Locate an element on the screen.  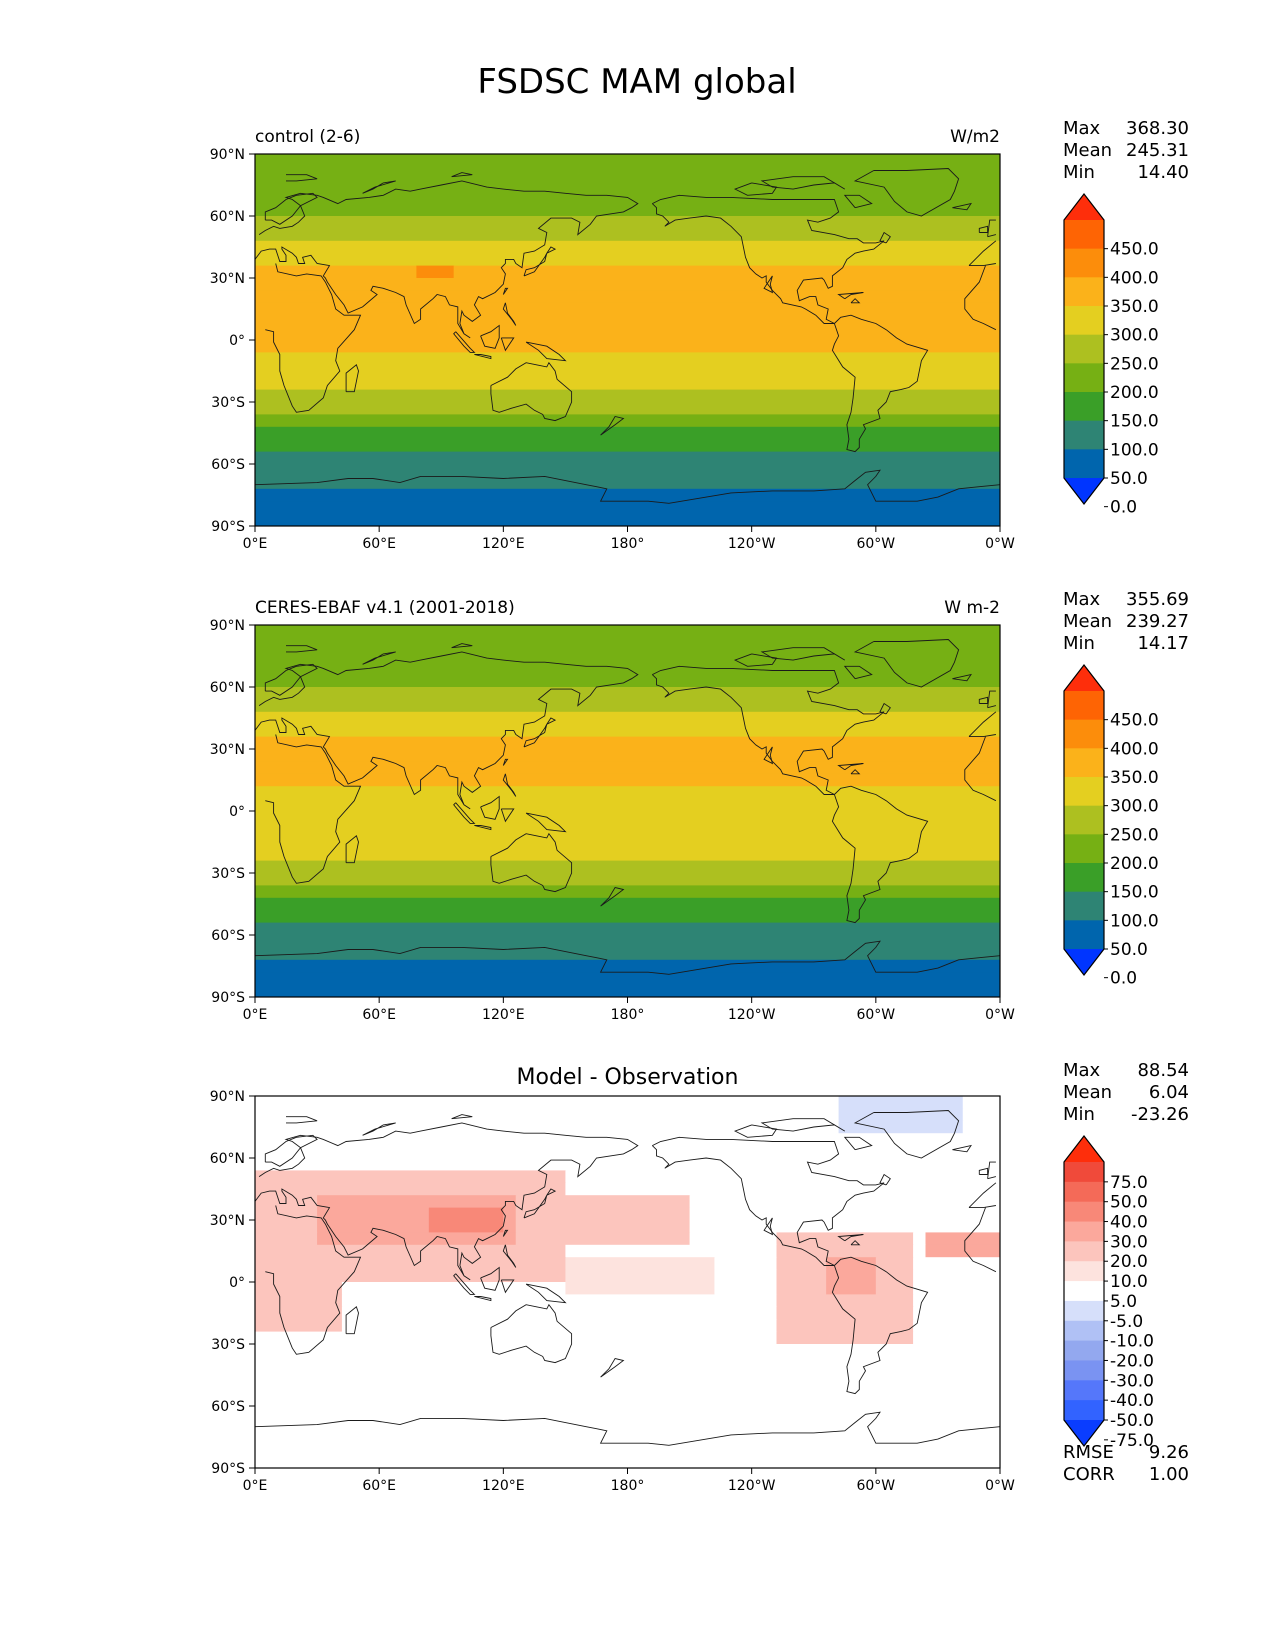
colorbar-tick-label: 30.0 is located at coordinates (1129, 1242).